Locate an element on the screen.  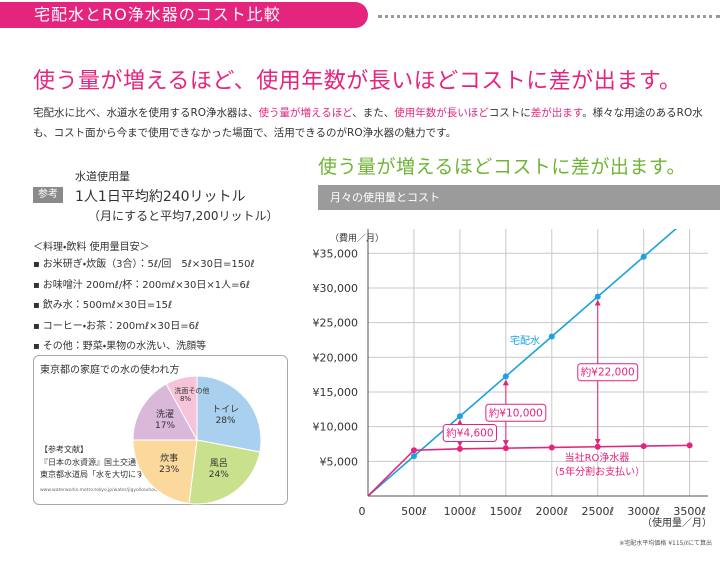
list-title: ＜料理・飲料 使用量目安＞ is located at coordinates (91, 247).